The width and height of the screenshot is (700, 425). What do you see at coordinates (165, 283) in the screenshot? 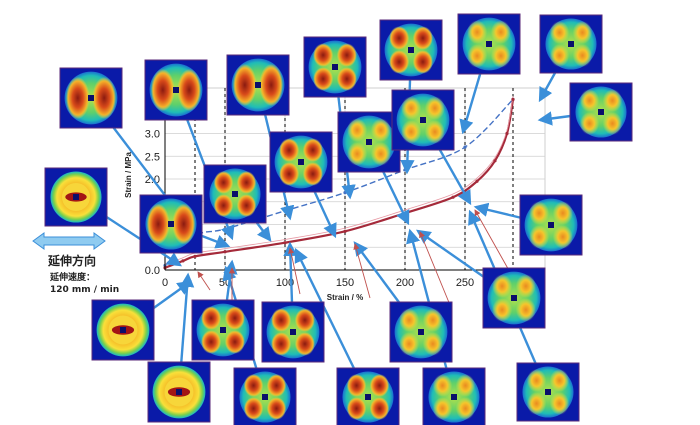
I see `x-tick-label-0: 0` at bounding box center [165, 283].